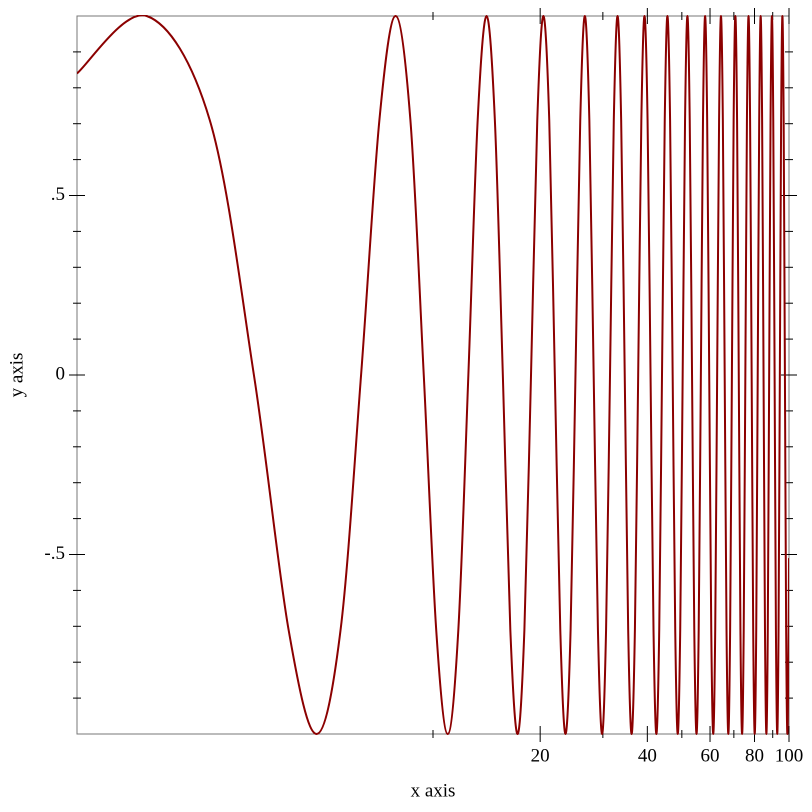 This screenshot has height=812, width=812. I want to click on x-tick-label: 100, so click(789, 755).